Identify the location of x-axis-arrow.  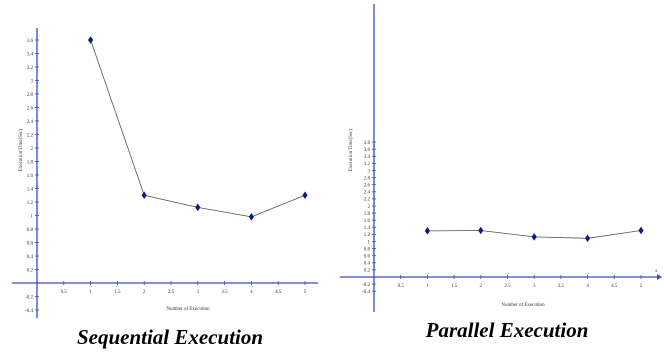
(659, 277).